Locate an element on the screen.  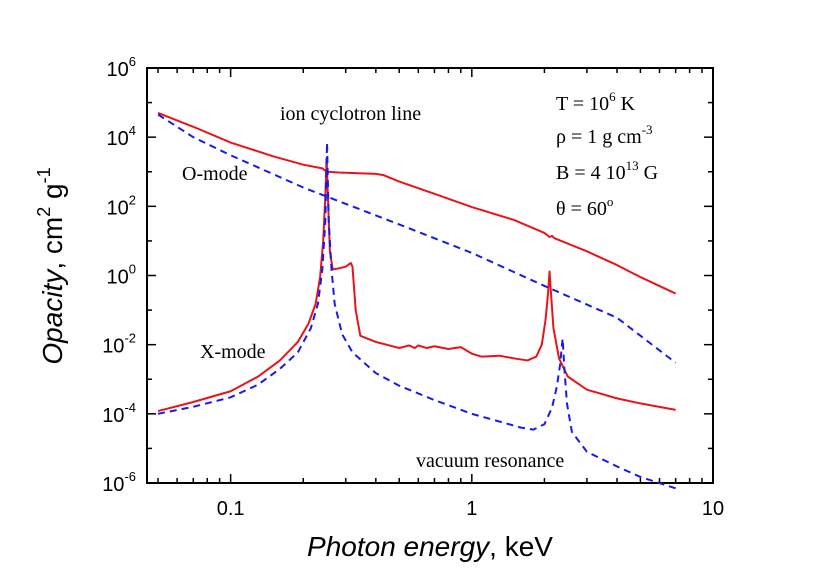
annotation-o-mode: O-mode is located at coordinates (215, 174).